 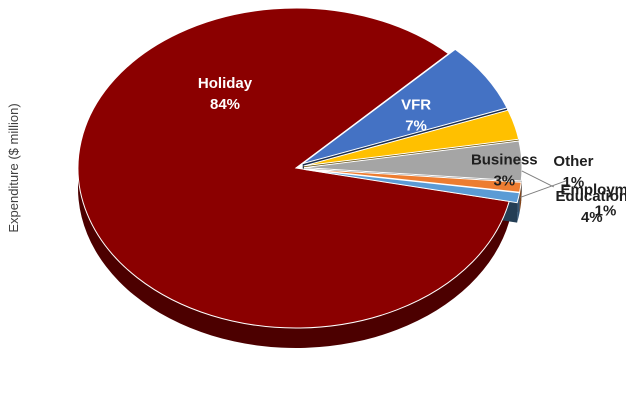 What do you see at coordinates (13, 167) in the screenshot?
I see `y-axis-label: Expenditure ($ million)` at bounding box center [13, 167].